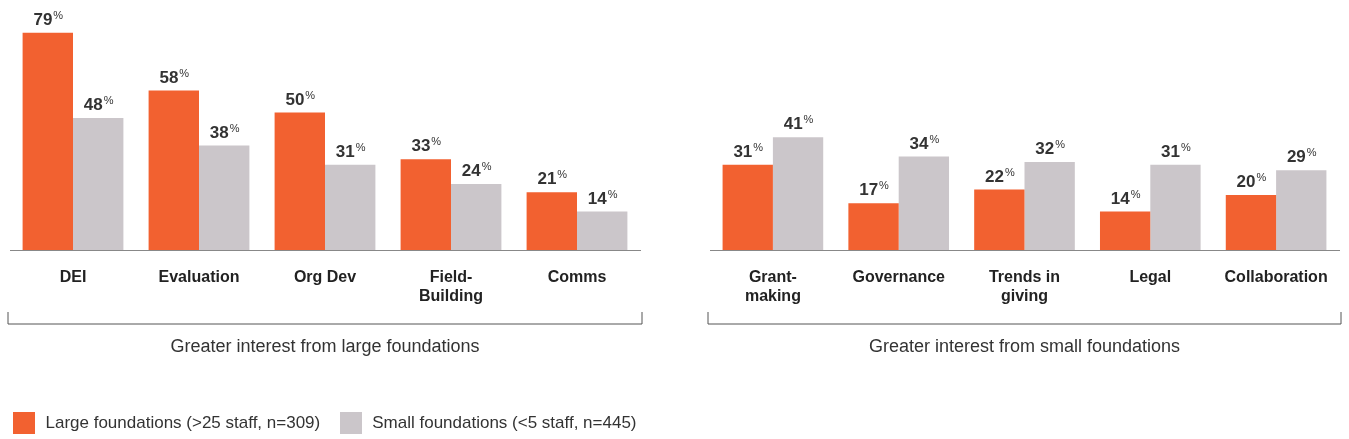  Describe the element at coordinates (426, 145) in the screenshot. I see `data-label: 33%` at that location.